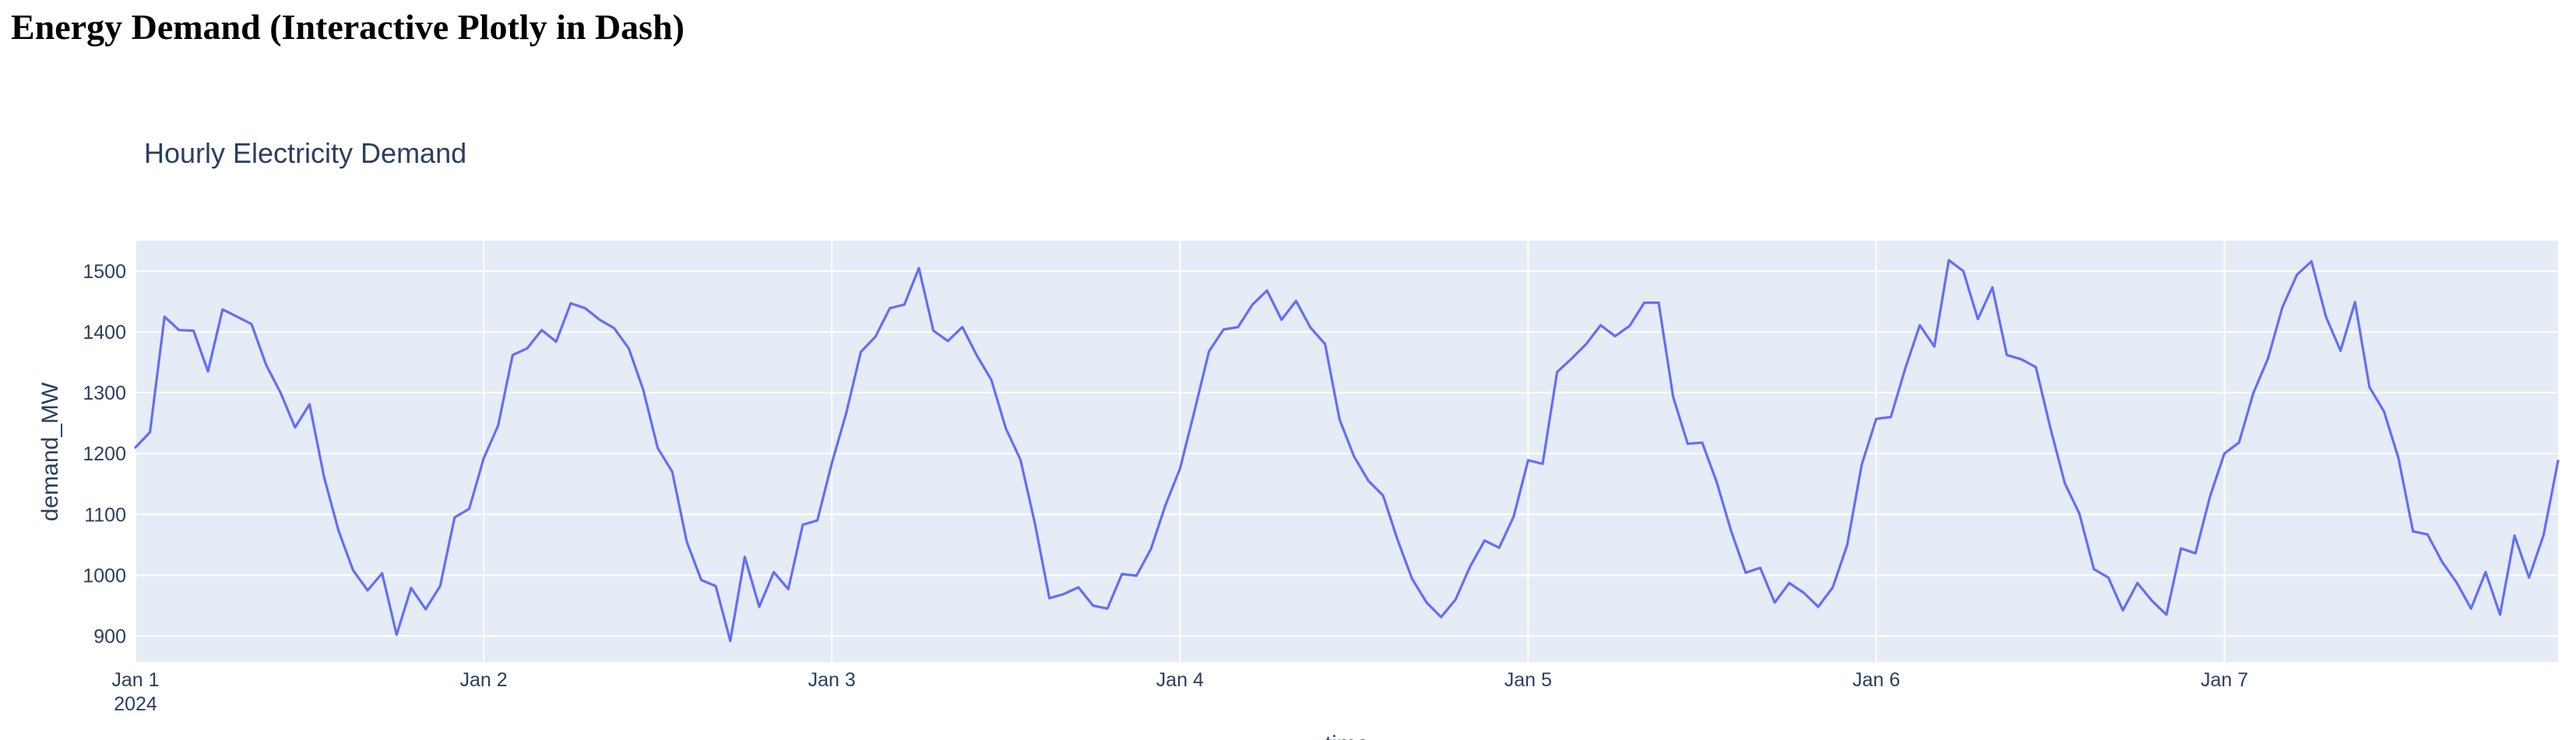  Describe the element at coordinates (305, 153) in the screenshot. I see `chart-title: Hourly Electricity Demand` at that location.